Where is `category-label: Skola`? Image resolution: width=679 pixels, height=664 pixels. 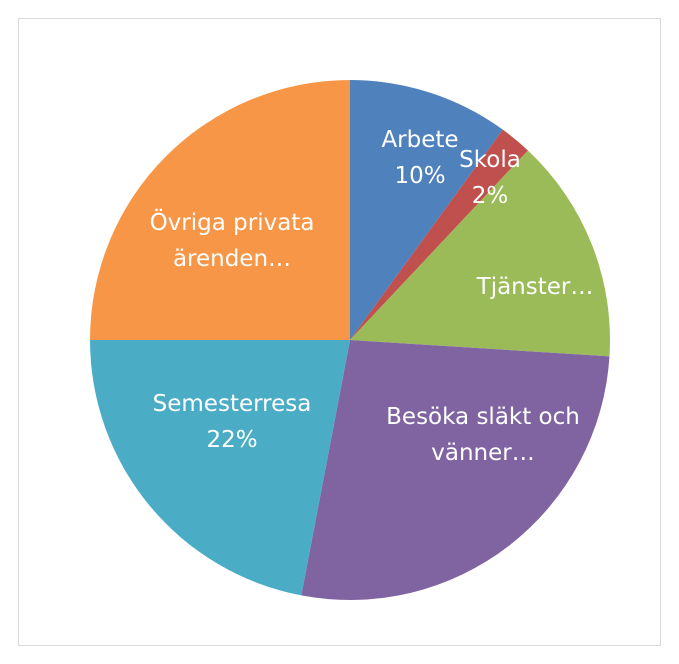 category-label: Skola is located at coordinates (490, 160).